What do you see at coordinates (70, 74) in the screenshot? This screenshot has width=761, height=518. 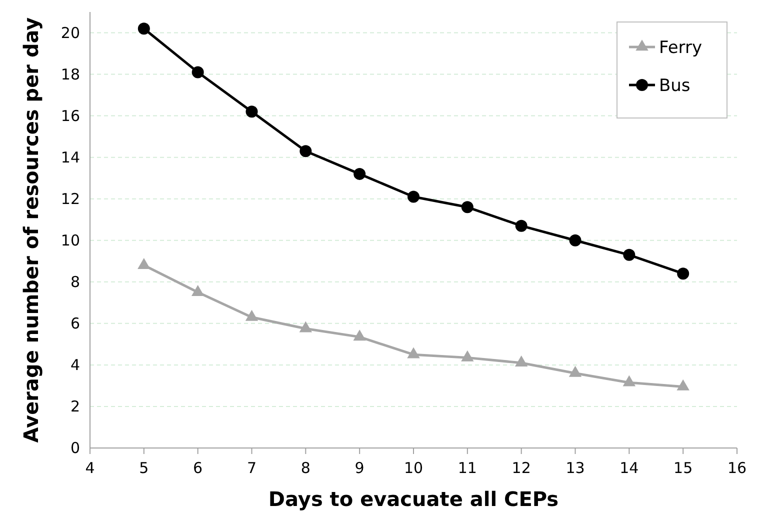 I see `y-tick-label: 18` at bounding box center [70, 74].